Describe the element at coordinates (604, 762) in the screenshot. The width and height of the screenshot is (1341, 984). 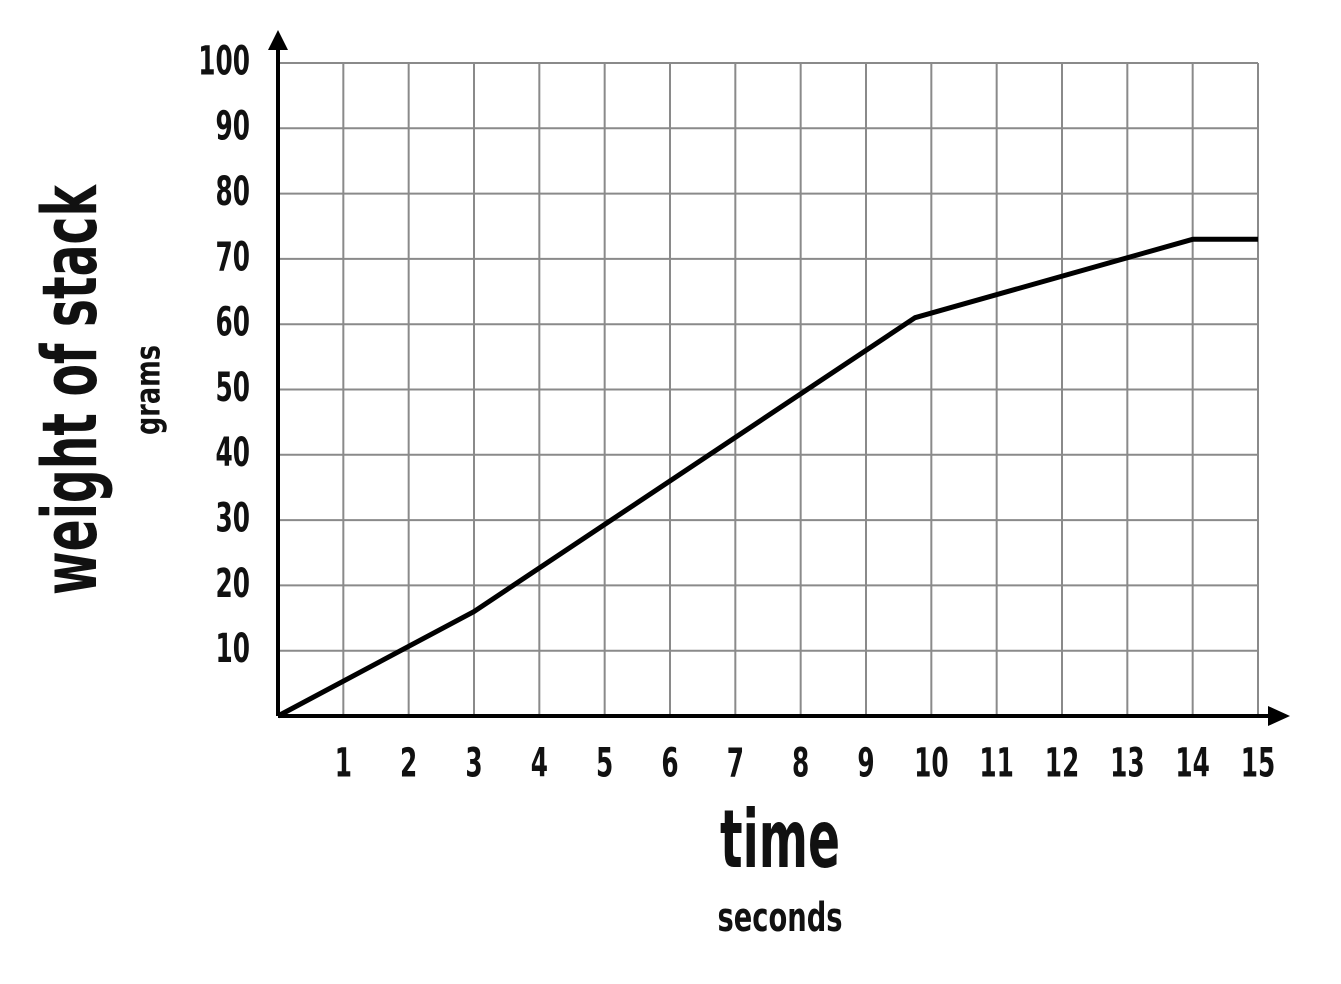
I see `x-tick-label: 5` at that location.